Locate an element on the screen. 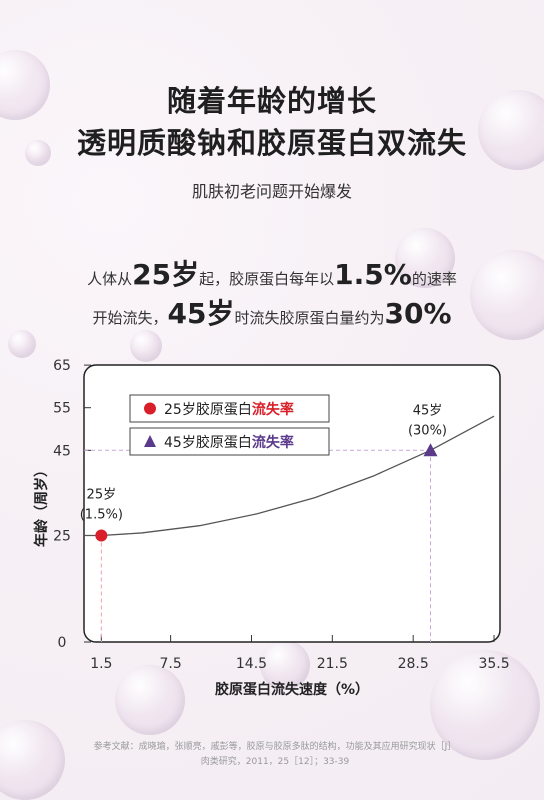 Image resolution: width=544 pixels, height=800 pixels. description-line2: 开始流失，45岁时流失胶原蛋白量约为30% is located at coordinates (272, 312).